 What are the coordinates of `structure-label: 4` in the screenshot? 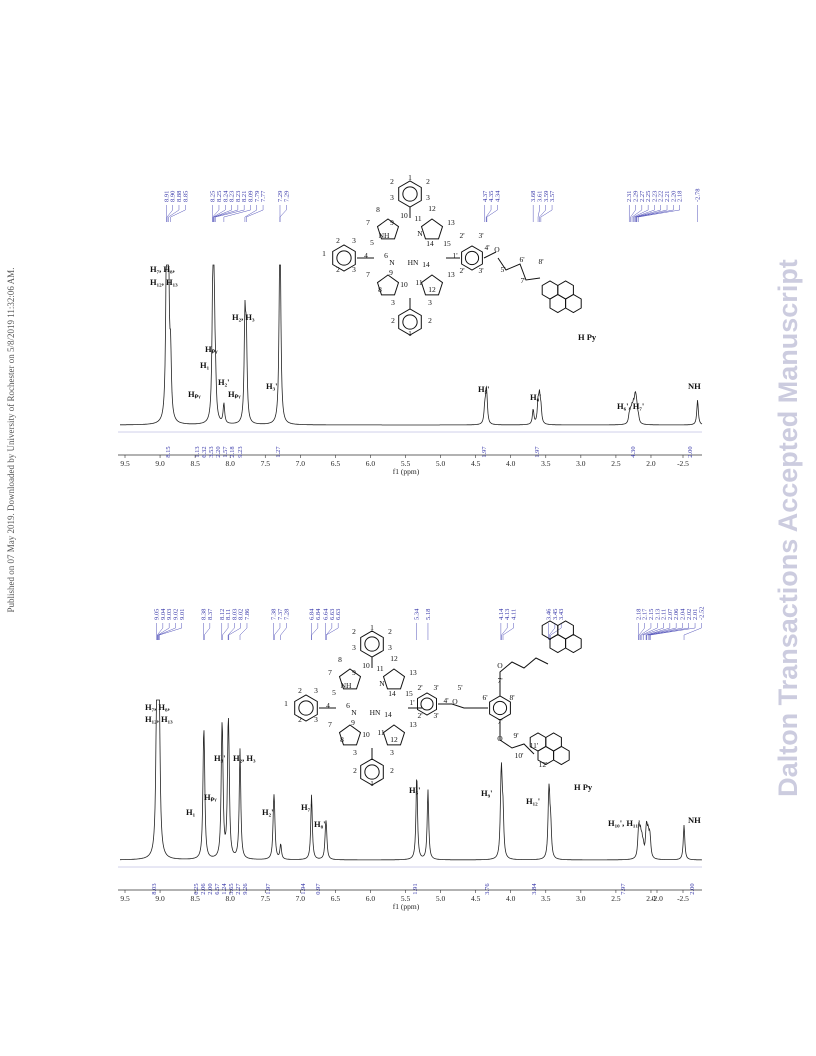 It's located at (366, 255).